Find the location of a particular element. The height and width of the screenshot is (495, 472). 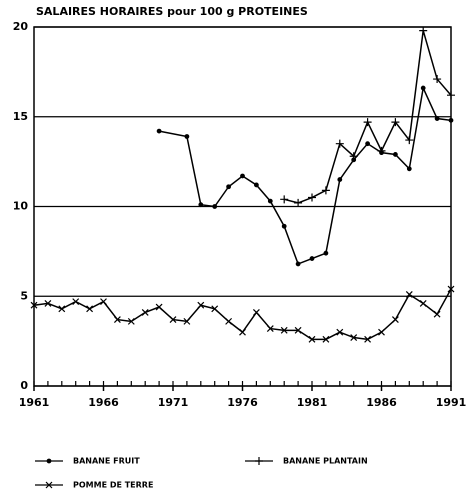

x-tick-label: 1961 is located at coordinates (34, 402).